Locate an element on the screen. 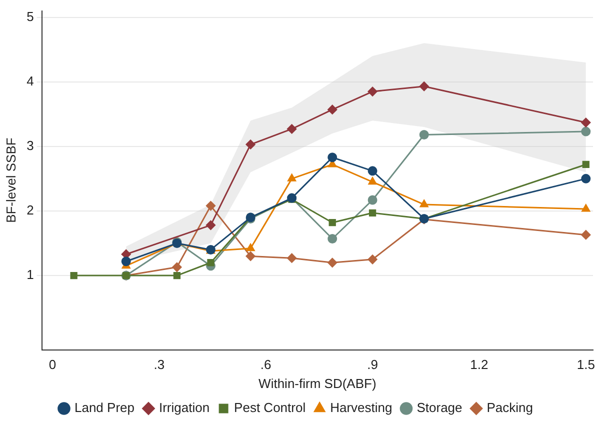  x-tick-label: 0 is located at coordinates (52, 364).